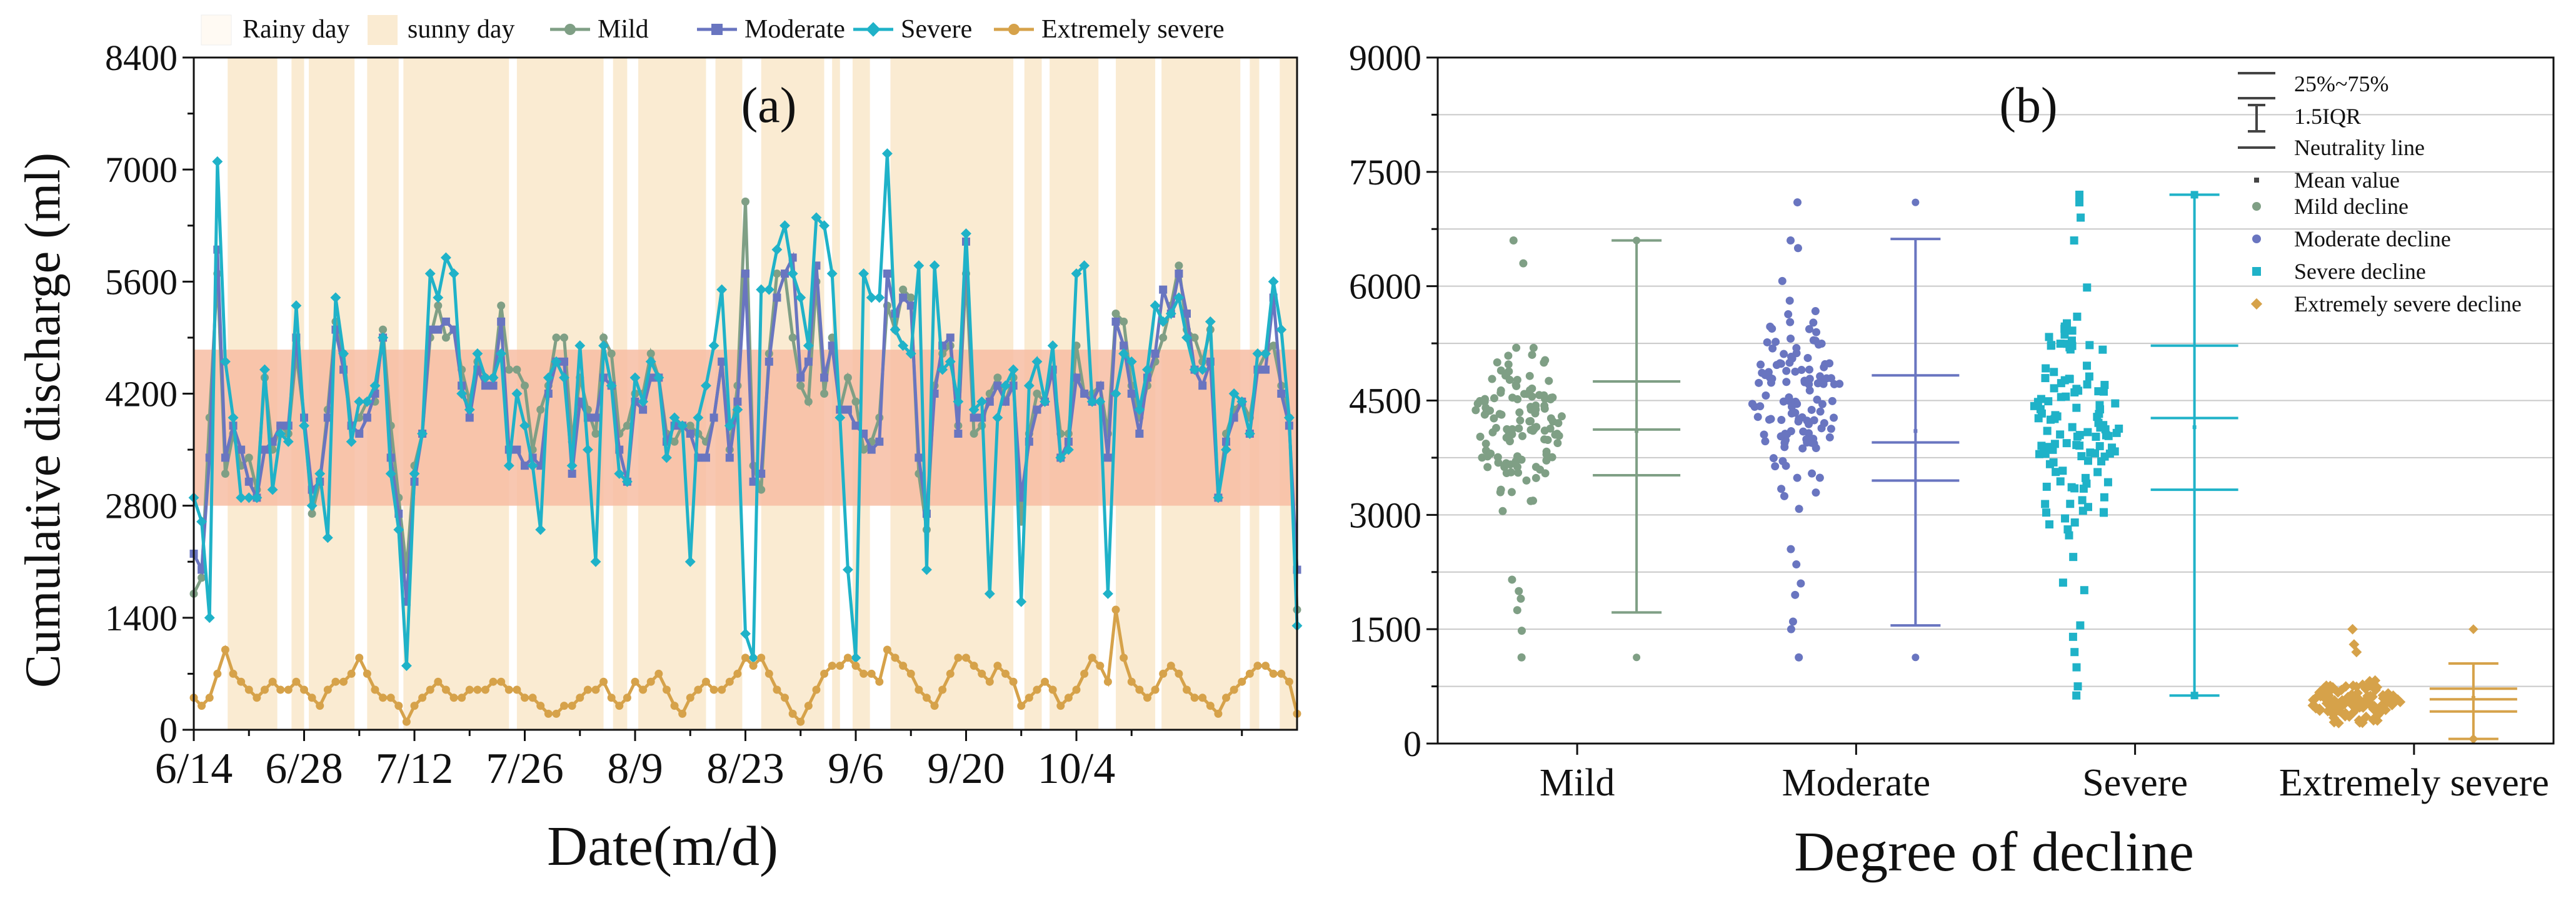 This screenshot has width=2576, height=903. What do you see at coordinates (2256, 239) in the screenshot?
I see `legend-marker-b` at bounding box center [2256, 239].